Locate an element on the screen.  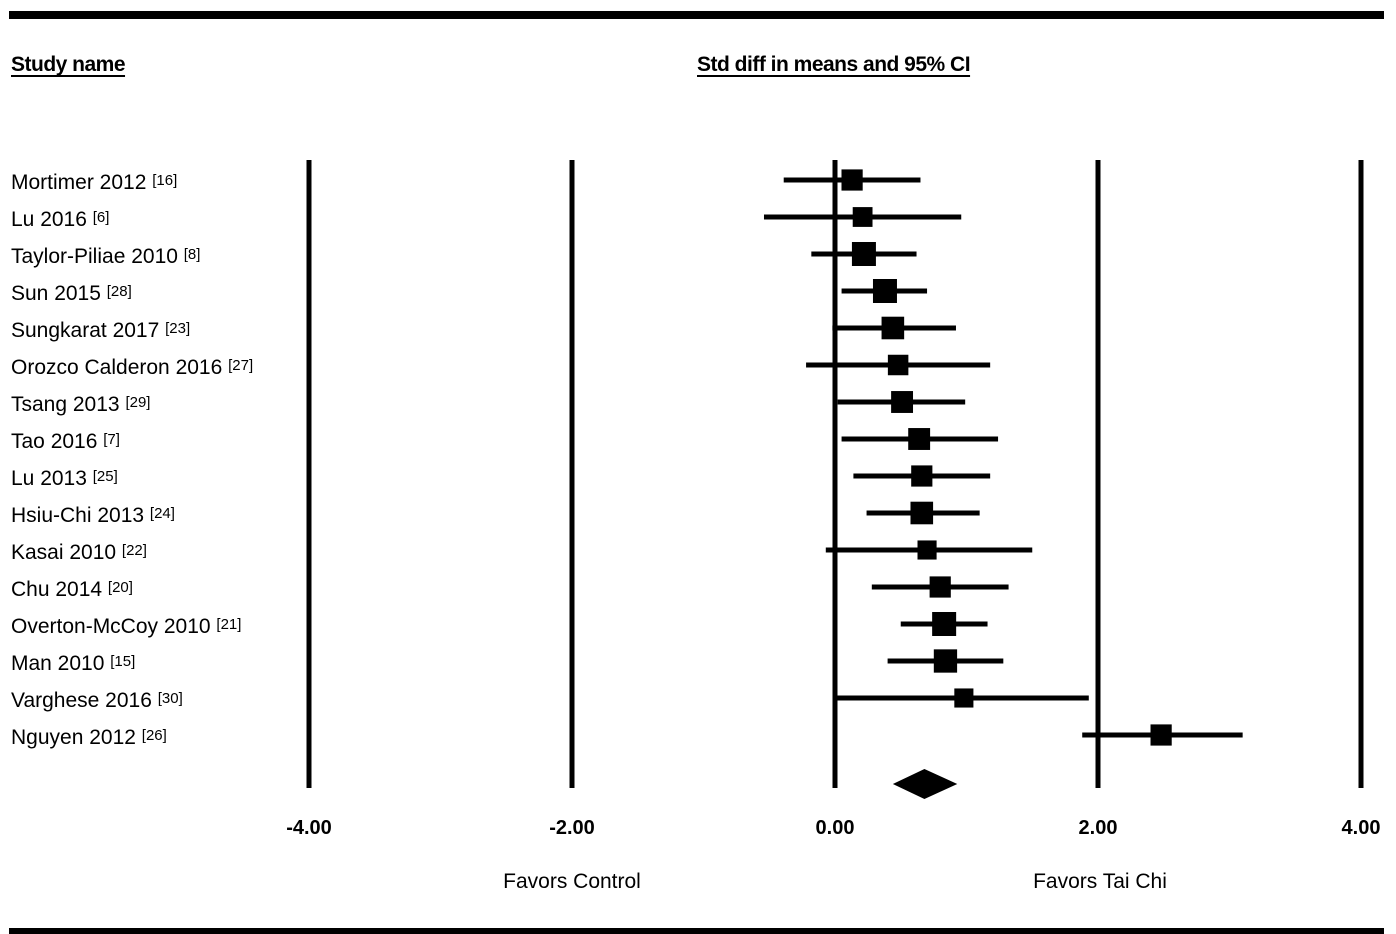
study-name: Lu 2016 is located at coordinates (52, 219).